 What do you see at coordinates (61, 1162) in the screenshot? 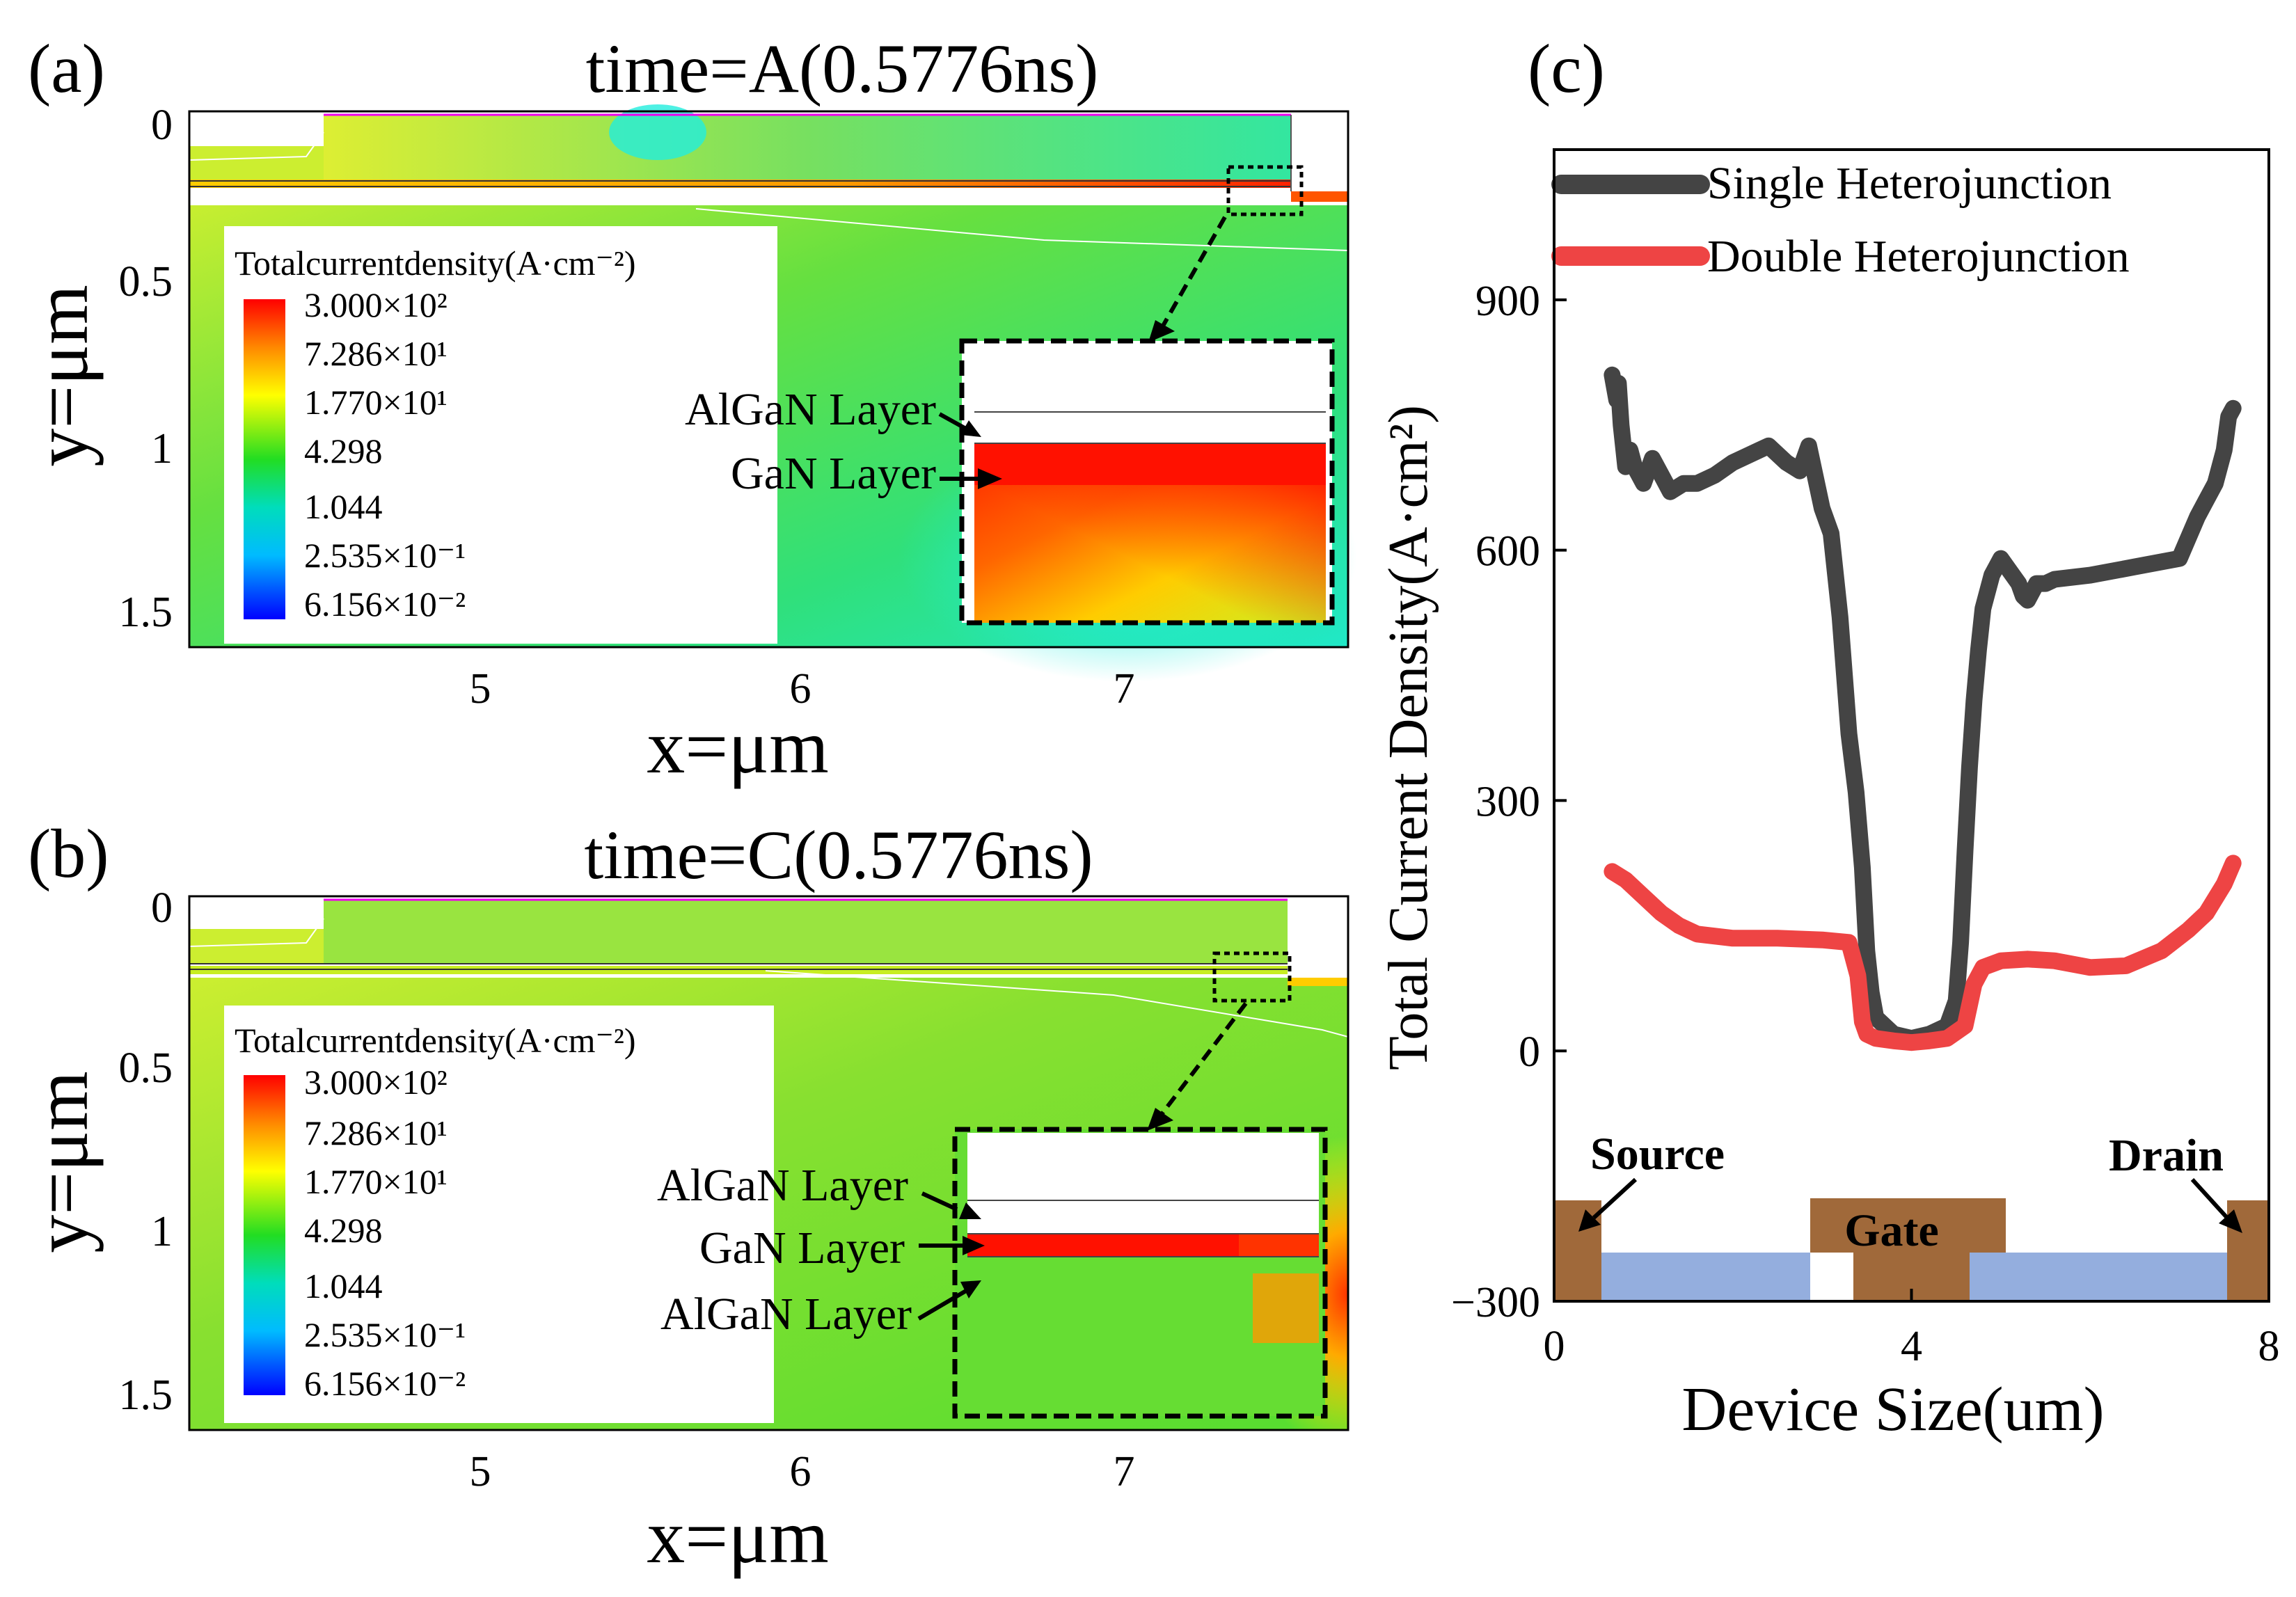
I see `panel-b-ylabel: y=μm` at bounding box center [61, 1162].